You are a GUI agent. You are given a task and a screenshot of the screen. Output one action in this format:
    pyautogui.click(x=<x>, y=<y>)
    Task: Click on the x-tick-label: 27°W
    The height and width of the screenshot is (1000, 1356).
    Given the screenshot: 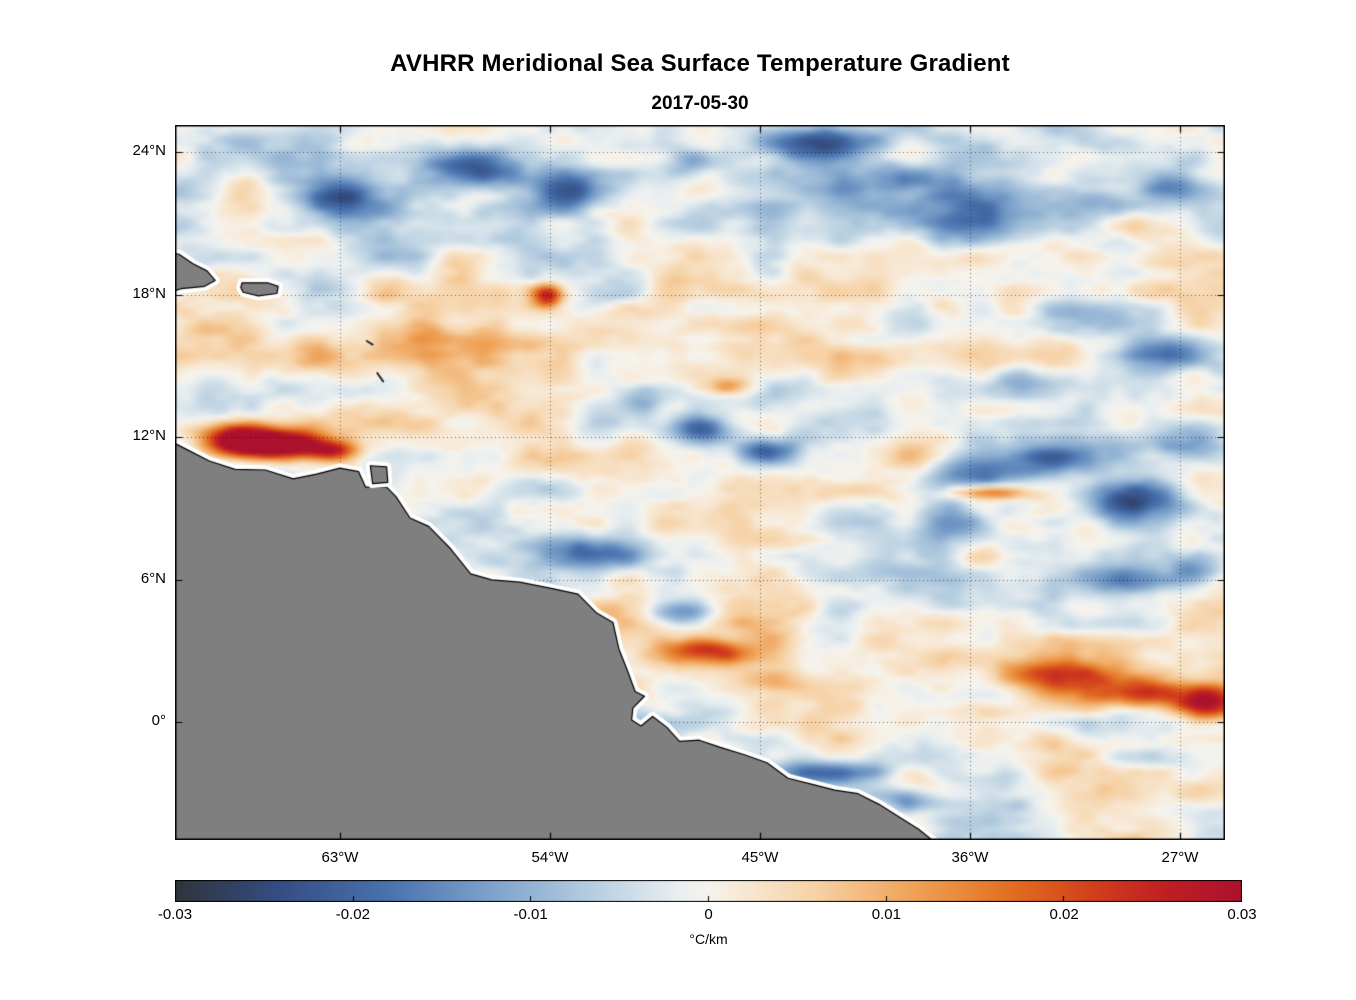 What is the action you would take?
    pyautogui.click(x=1180, y=857)
    